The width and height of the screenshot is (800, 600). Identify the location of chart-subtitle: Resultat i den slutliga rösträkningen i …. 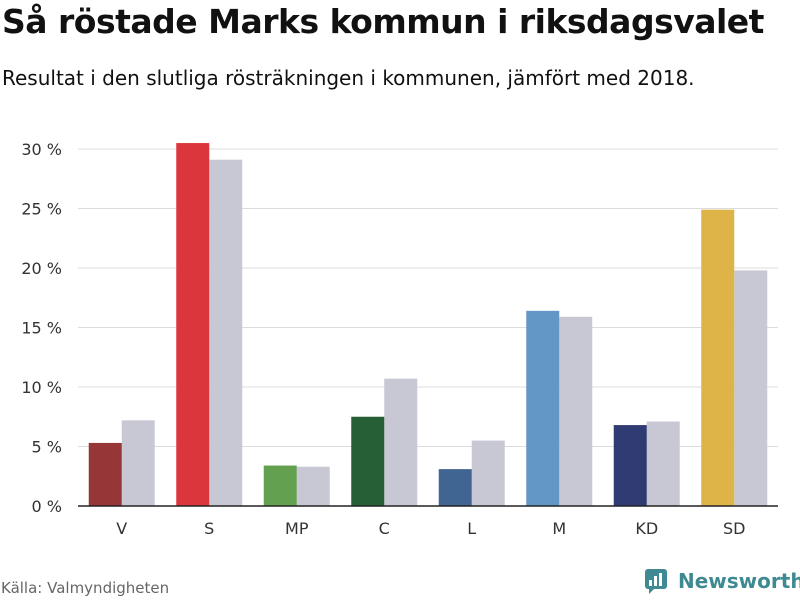
(348, 78).